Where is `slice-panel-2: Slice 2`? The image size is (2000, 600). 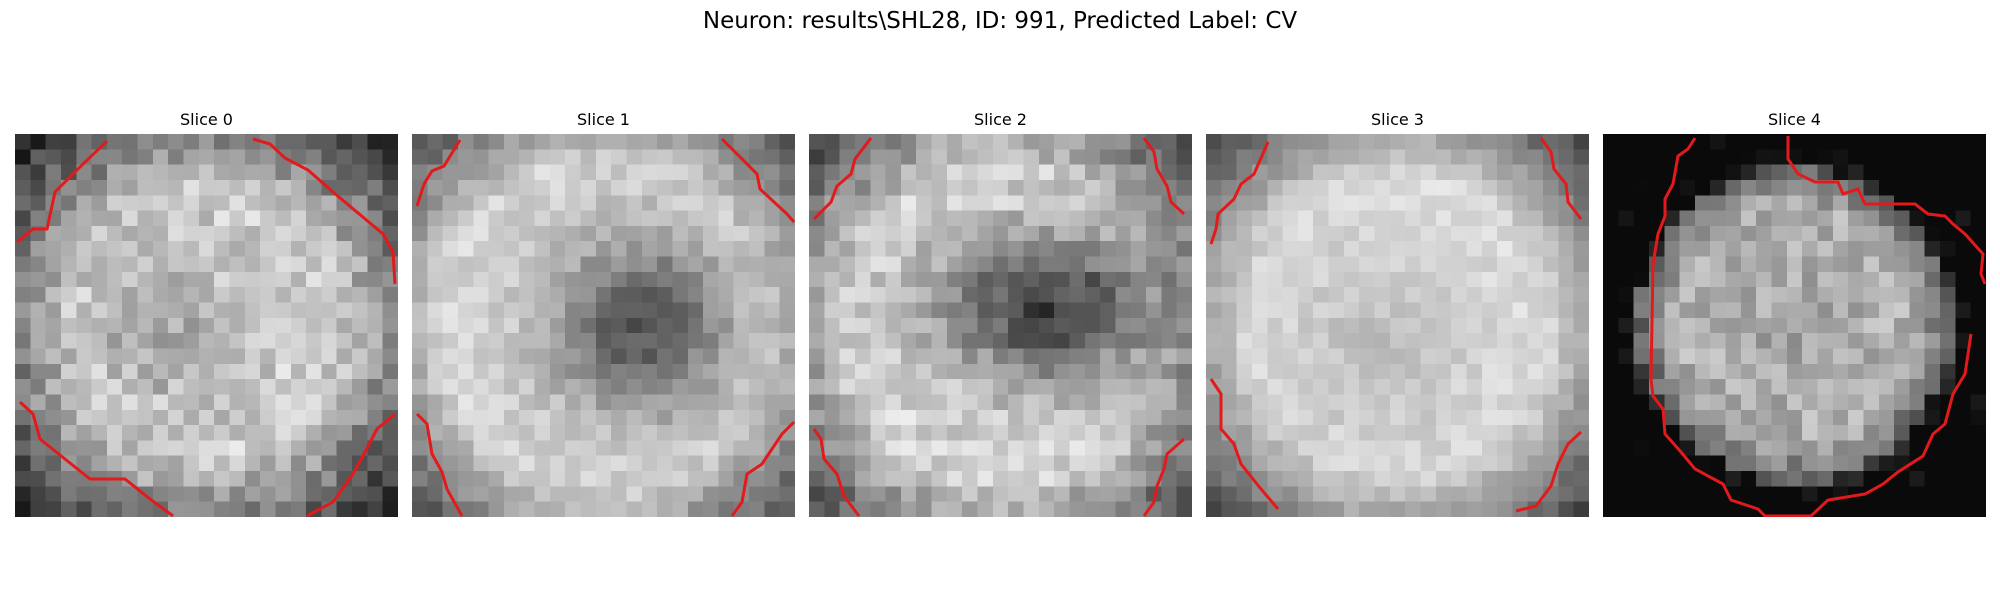
slice-panel-2: Slice 2 is located at coordinates (1000, 312).